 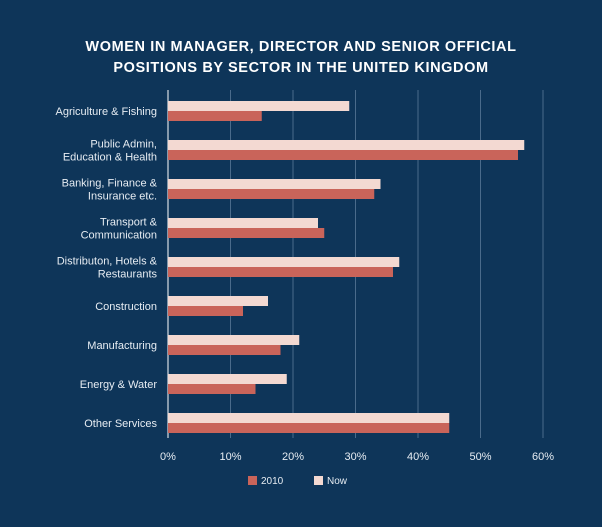 I want to click on category-label: Education & Health, so click(x=110, y=158).